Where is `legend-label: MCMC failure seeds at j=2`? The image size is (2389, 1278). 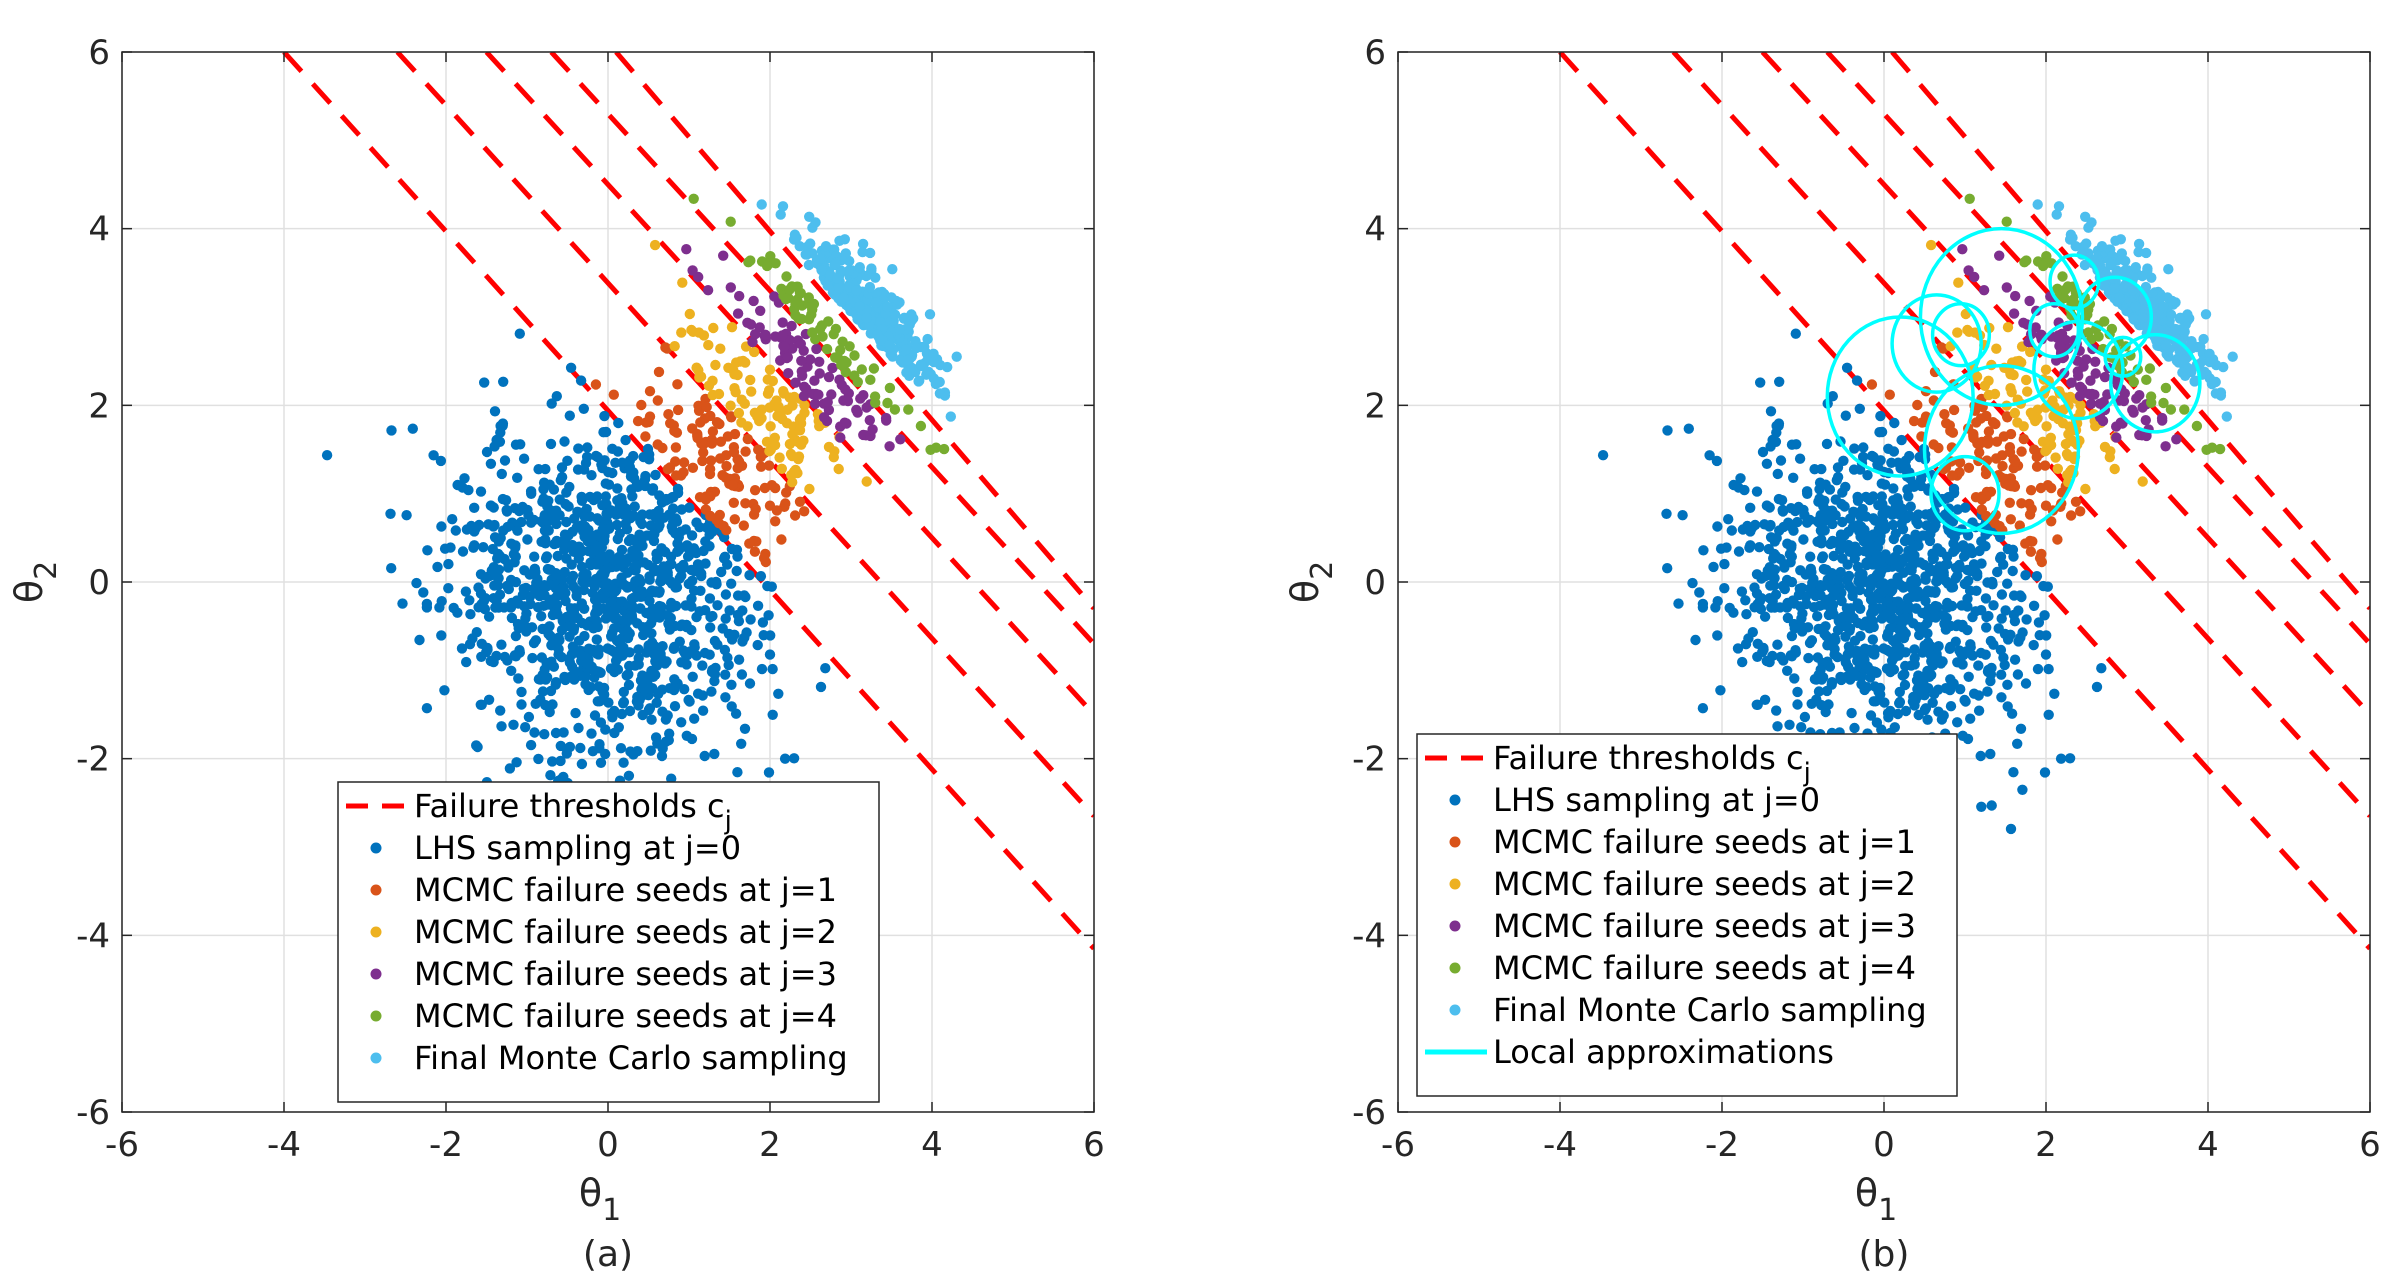 legend-label: MCMC failure seeds at j=2 is located at coordinates (625, 932).